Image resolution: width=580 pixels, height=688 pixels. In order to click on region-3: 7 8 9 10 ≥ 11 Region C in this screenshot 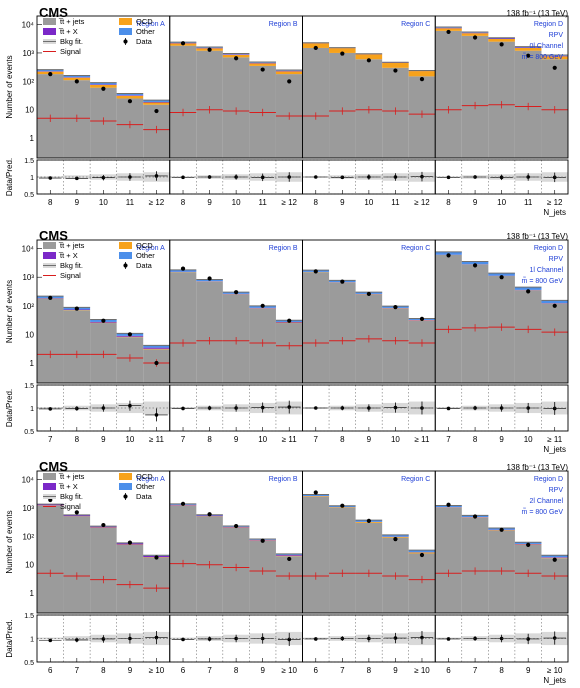, I will do `click(369, 341)`.